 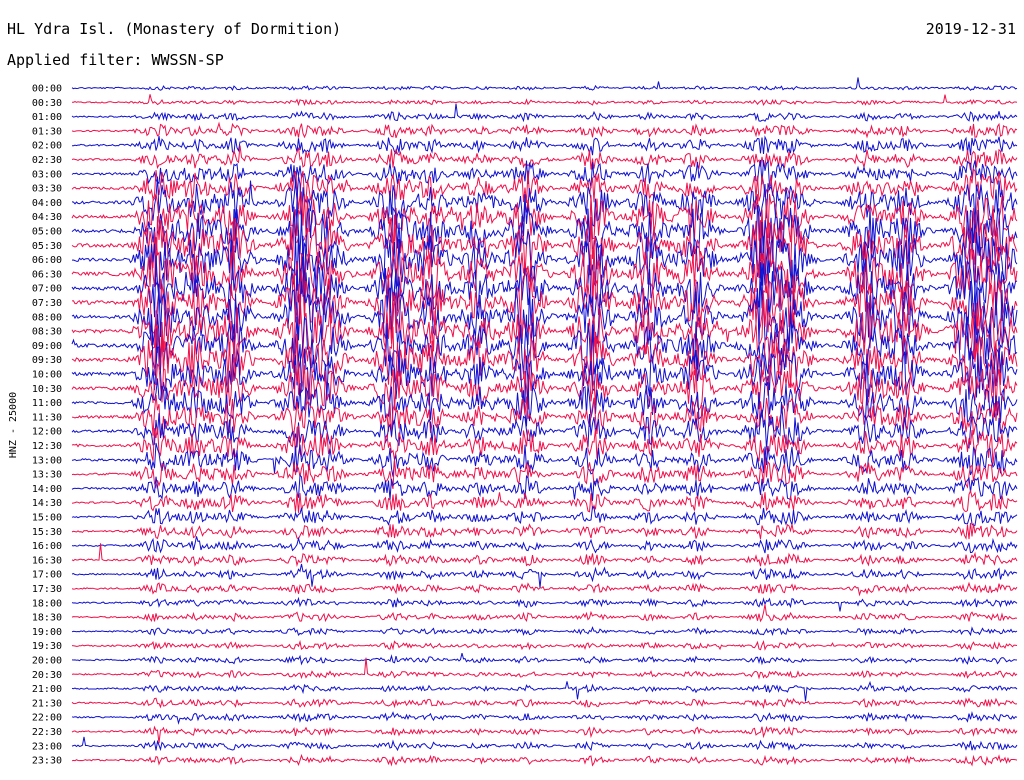 I want to click on time-tick-label: 09:30, so click(x=47, y=360).